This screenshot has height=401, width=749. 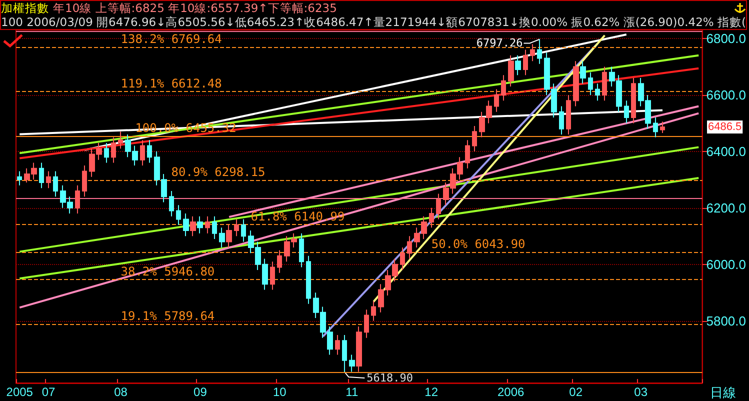 I want to click on x-tick-label: 07, so click(x=49, y=392).